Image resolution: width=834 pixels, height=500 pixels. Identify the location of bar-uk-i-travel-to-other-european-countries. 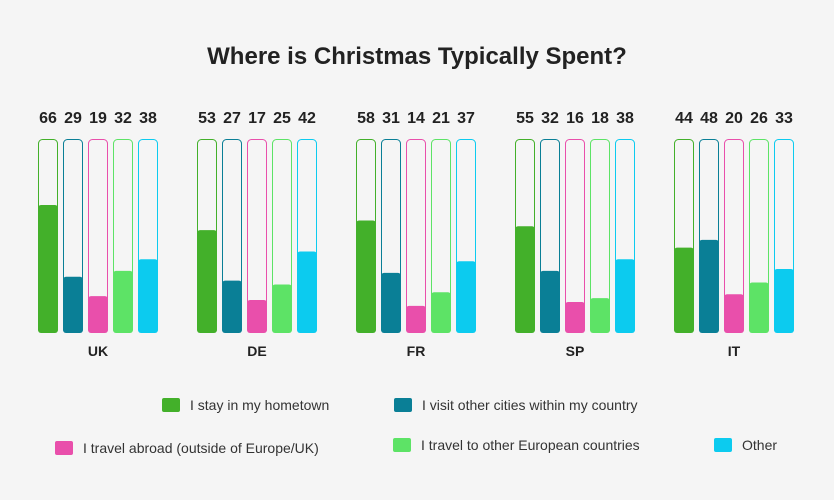
(123, 301).